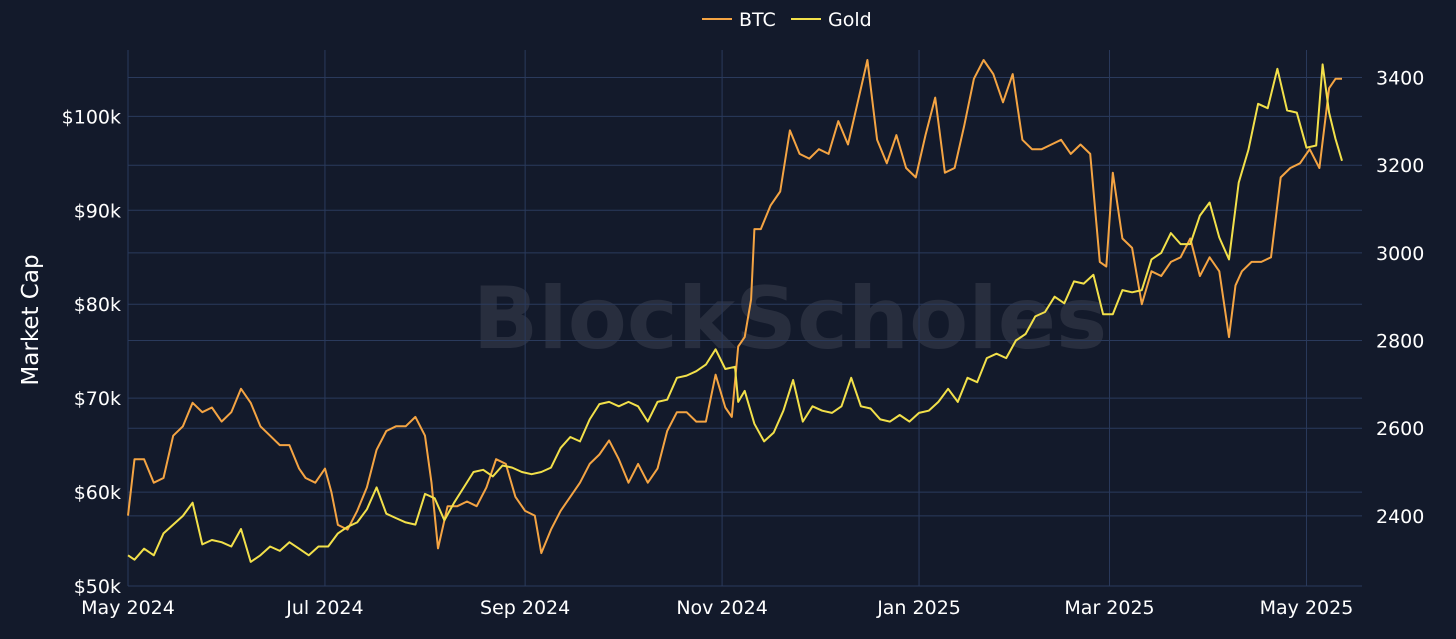  I want to click on legend-label: BTC, so click(757, 20).